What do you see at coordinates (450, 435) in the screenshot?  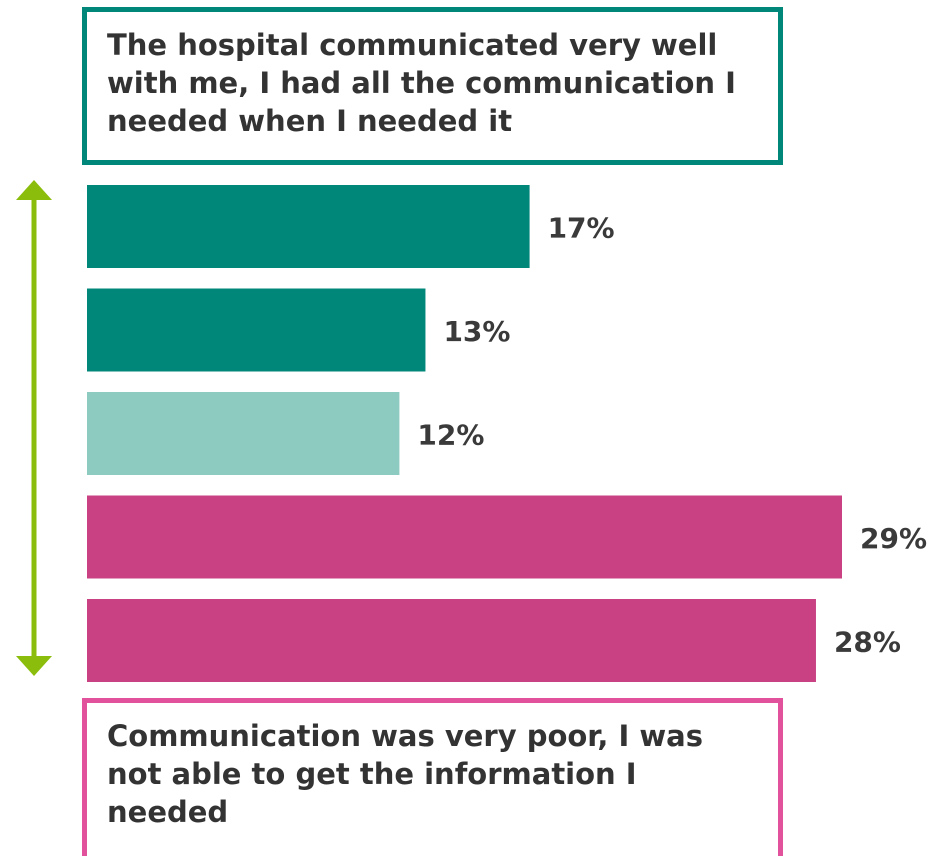 I see `bar-value-label-3: 12%` at bounding box center [450, 435].